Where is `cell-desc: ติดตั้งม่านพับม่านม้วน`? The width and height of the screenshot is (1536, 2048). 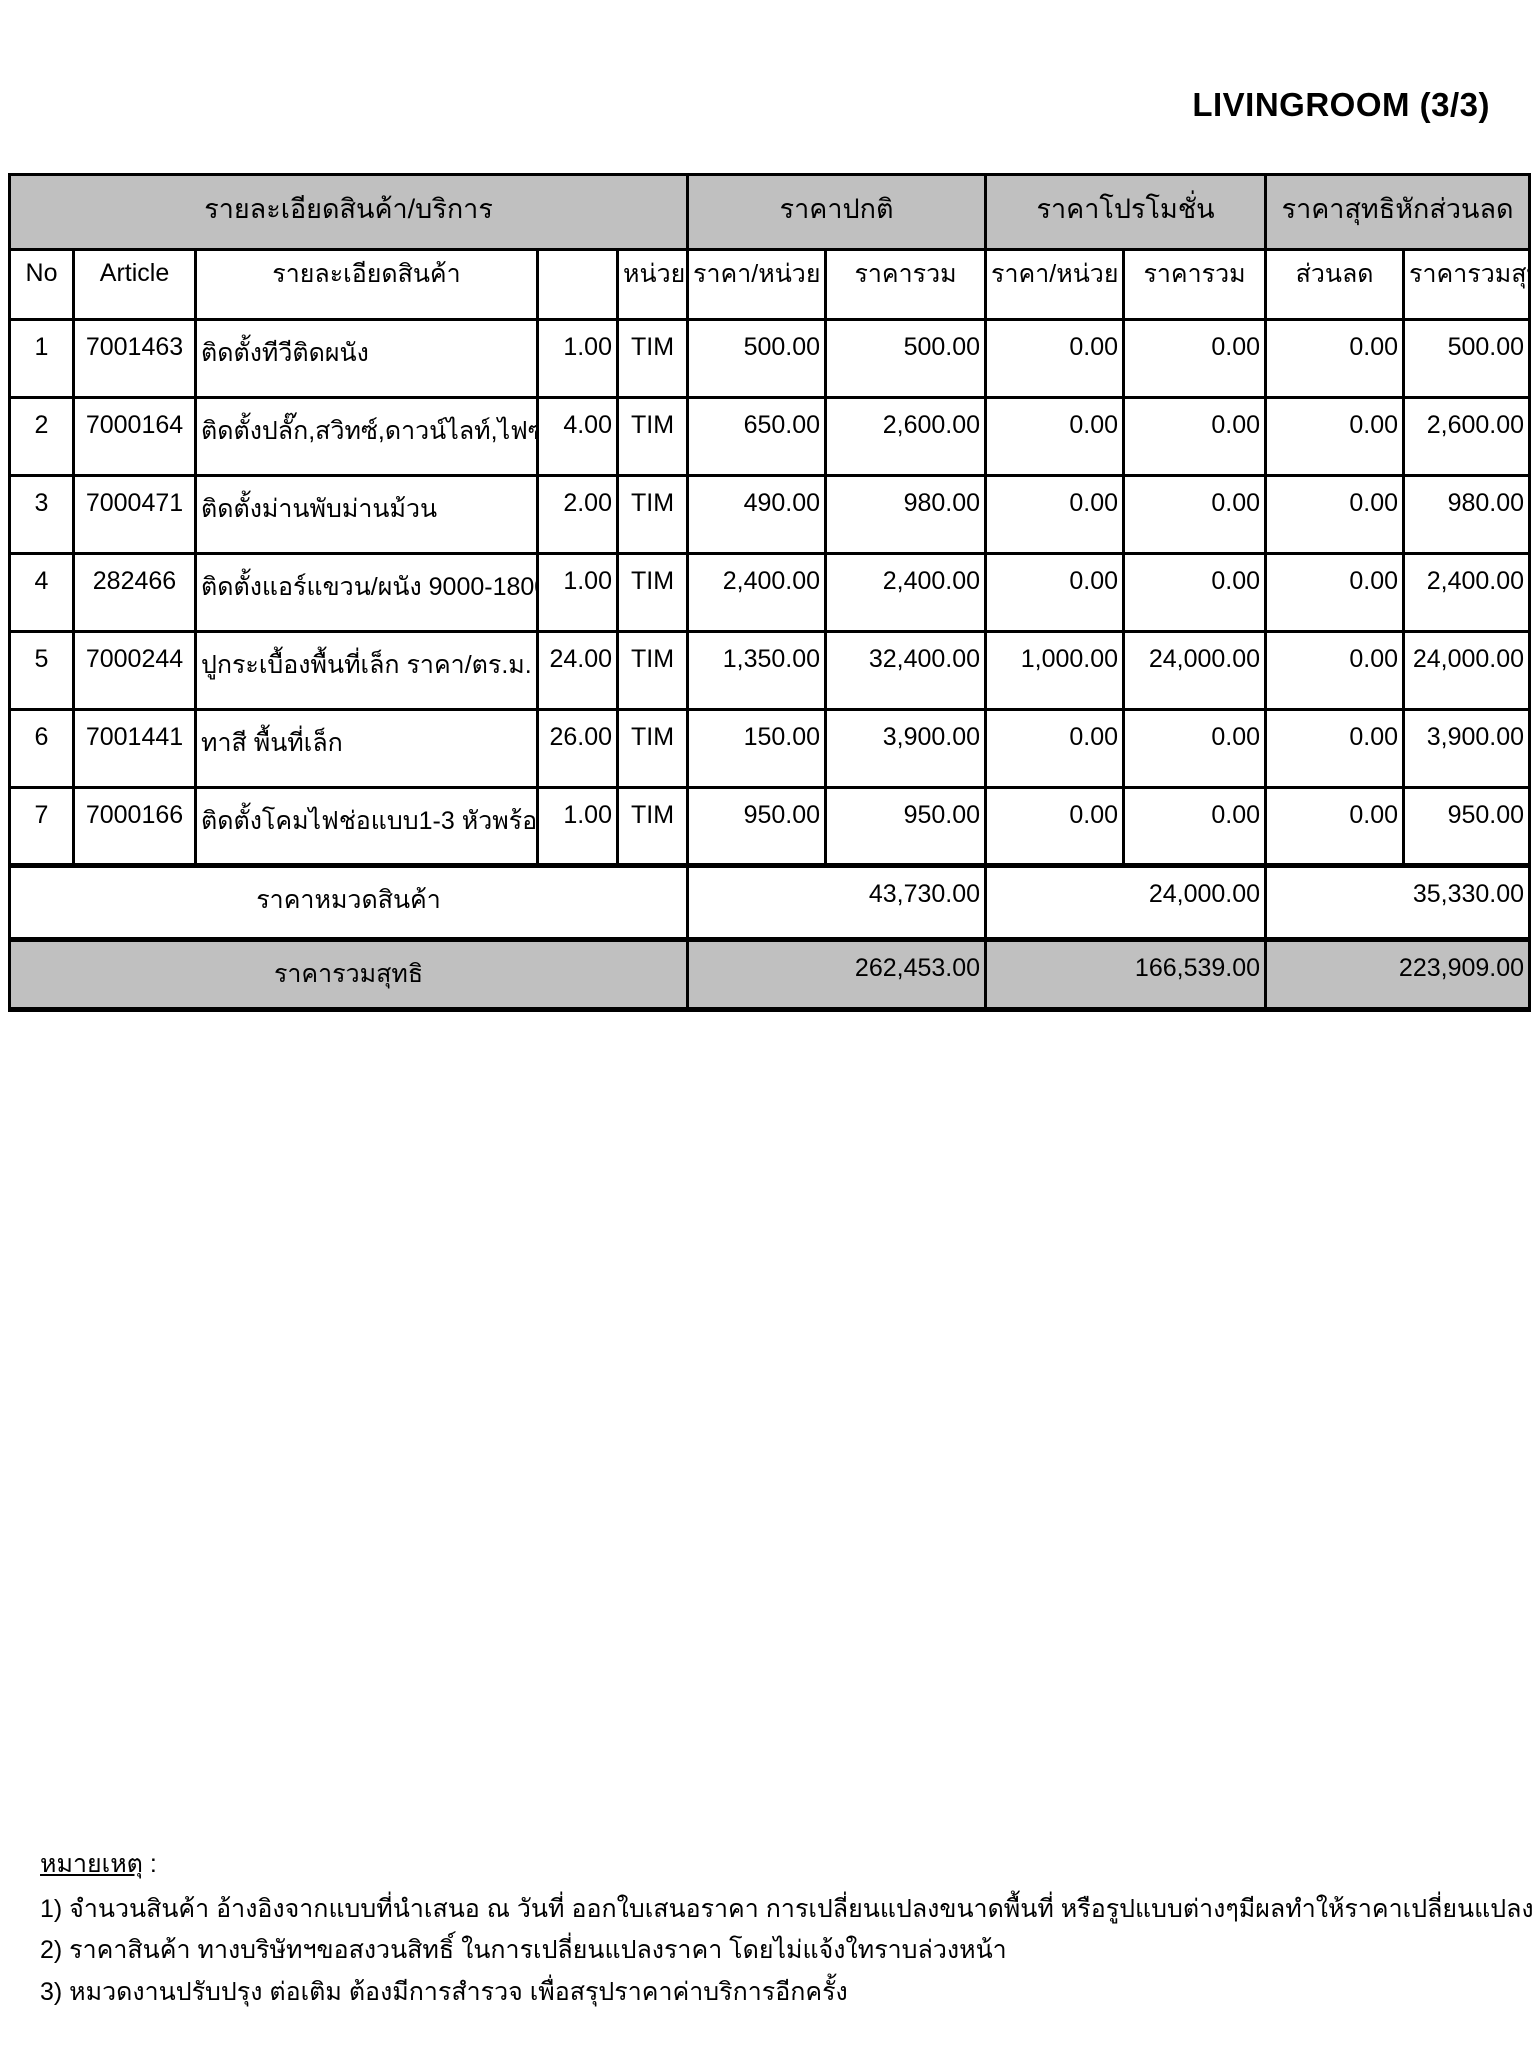
cell-desc: ติดตั้งม่านพับม่านม้วน is located at coordinates (366, 514).